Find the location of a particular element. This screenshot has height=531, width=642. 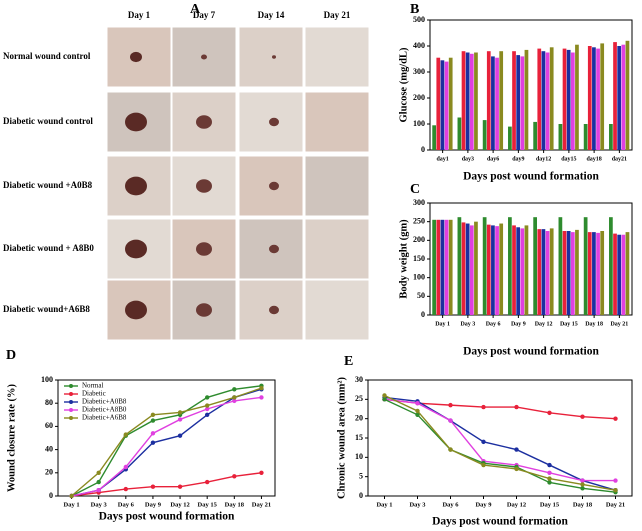

panel-label: C is located at coordinates (415, 189).